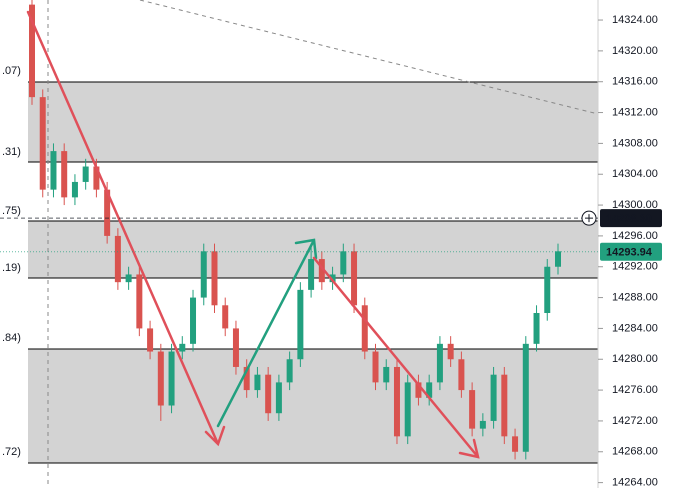  I want to click on y-tick-label: 14300.00, so click(635, 205).